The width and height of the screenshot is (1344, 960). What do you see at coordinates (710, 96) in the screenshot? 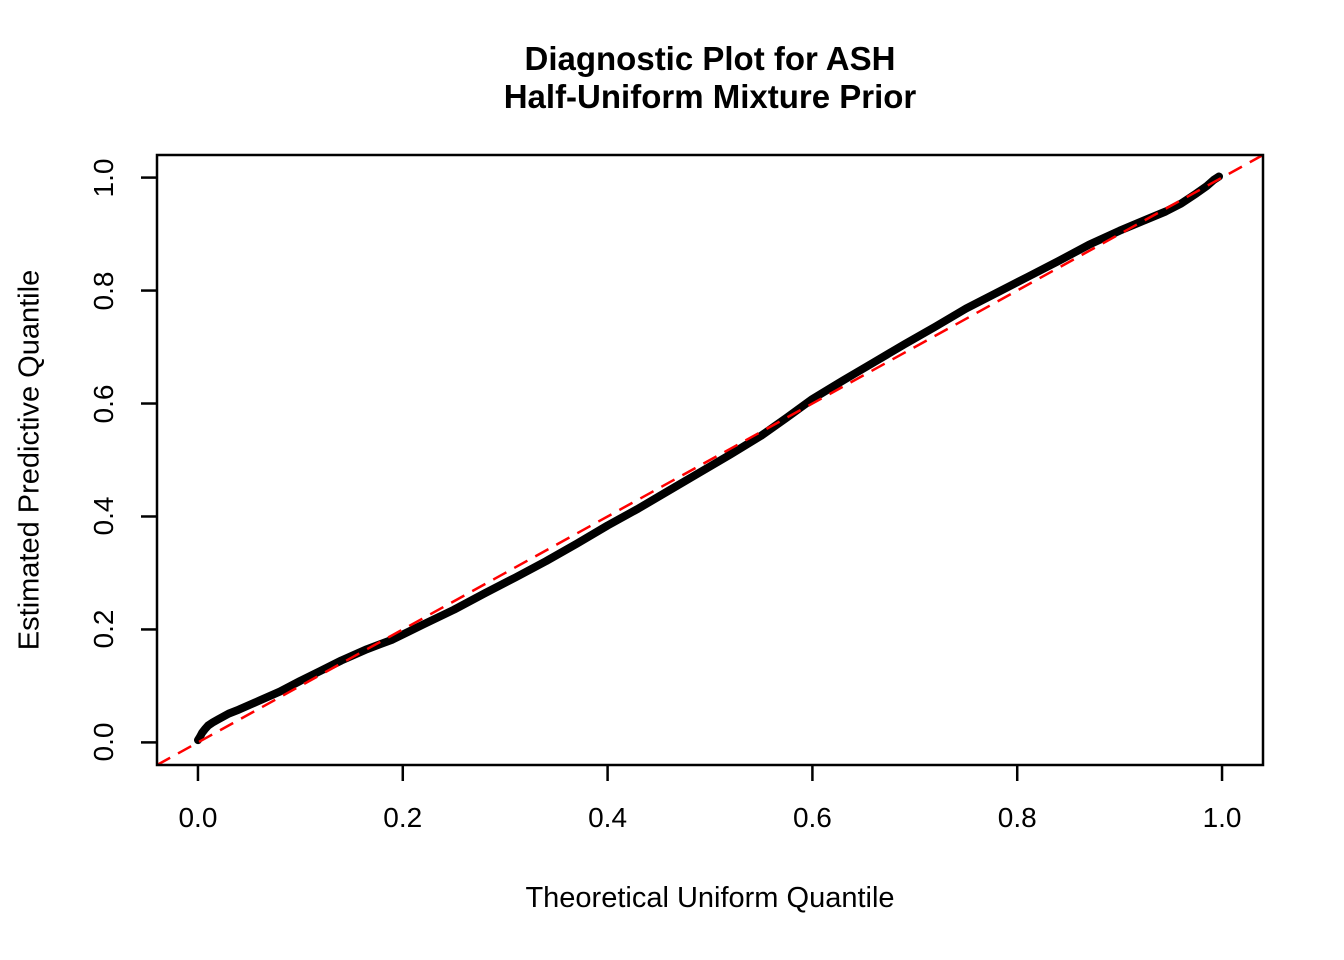
I see `plot-title-line-2: Half-Uniform Mixture Prior` at bounding box center [710, 96].